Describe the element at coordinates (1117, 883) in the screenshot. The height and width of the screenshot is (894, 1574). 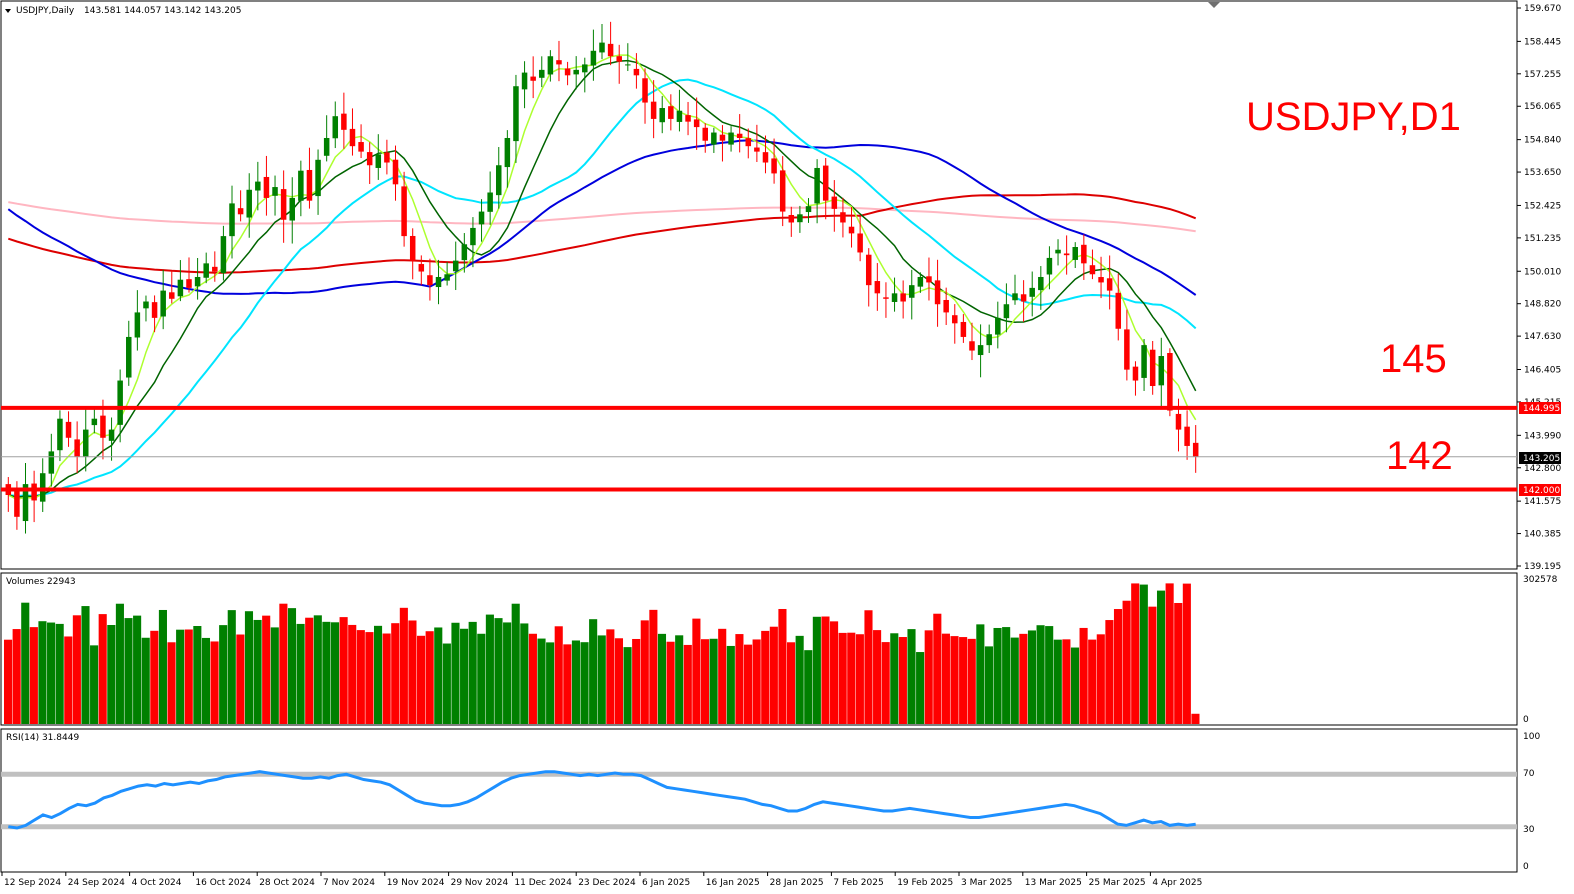
I see `date-tick-label: 25 Mar 2025` at that location.